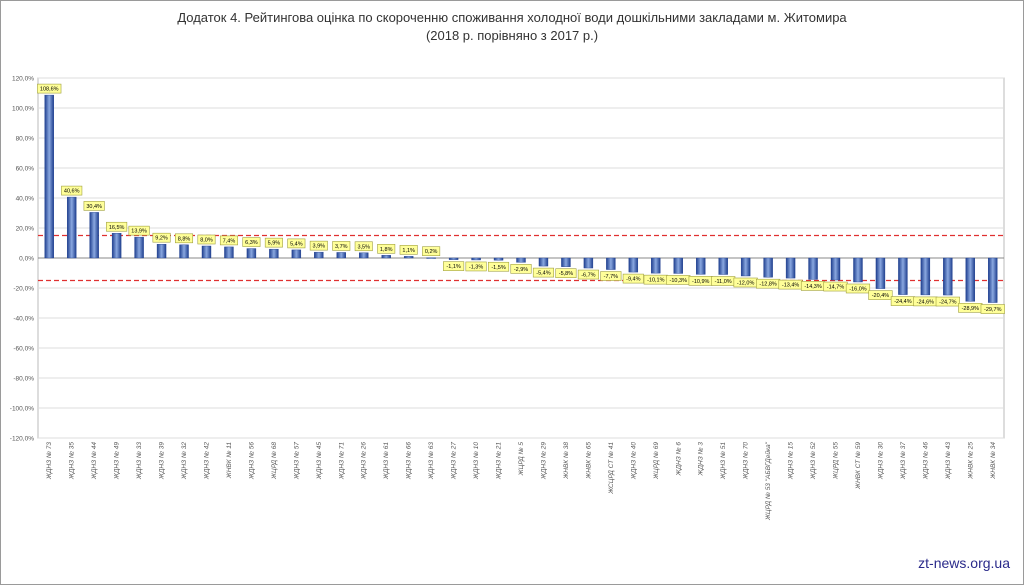 Image resolution: width=1024 pixels, height=585 pixels. I want to click on data-label-text: 6,3%, so click(251, 243).